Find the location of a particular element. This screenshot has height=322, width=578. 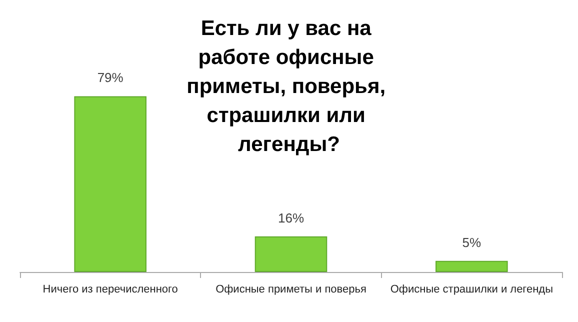

data-label: 79% is located at coordinates (110, 78).